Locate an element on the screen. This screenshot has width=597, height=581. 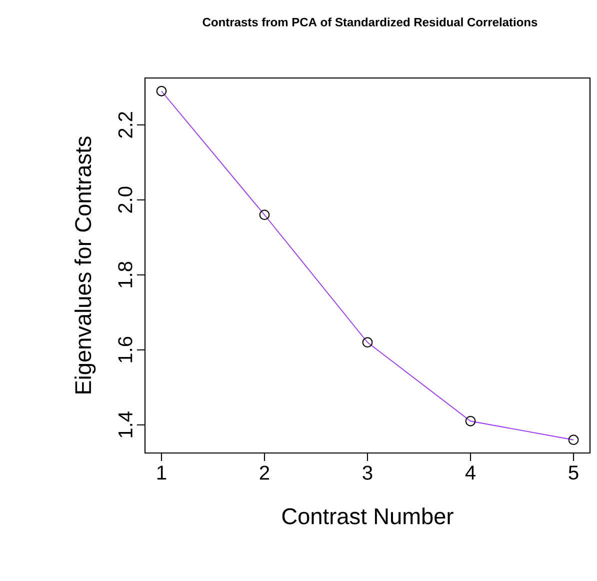
x-tick-label: 5 is located at coordinates (573, 473).